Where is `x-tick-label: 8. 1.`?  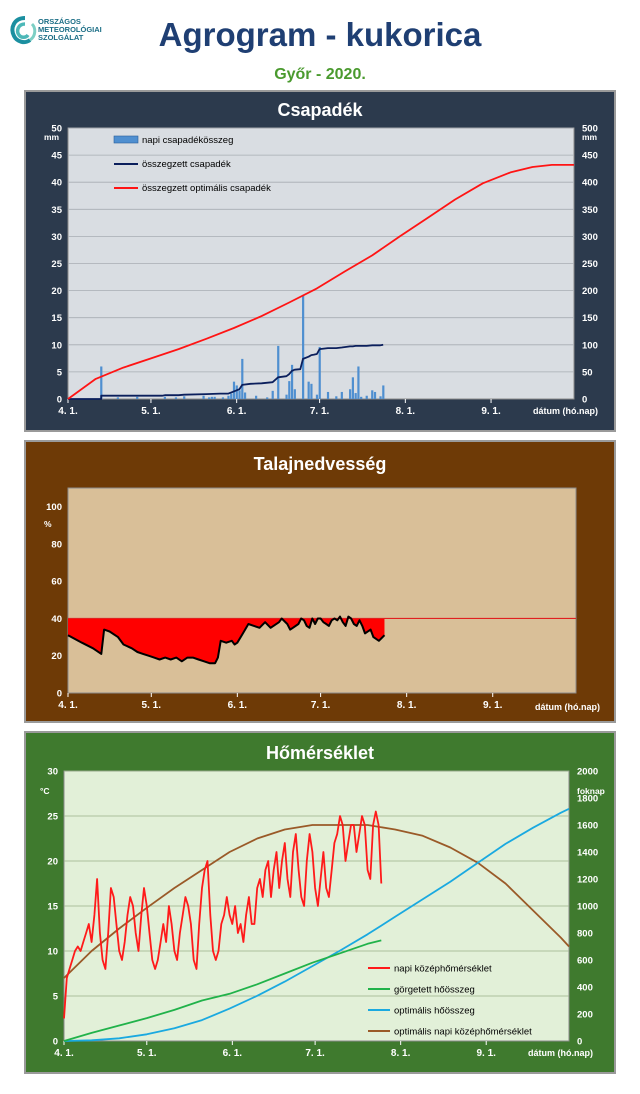
x-tick-label: 8. 1. is located at coordinates (406, 411).